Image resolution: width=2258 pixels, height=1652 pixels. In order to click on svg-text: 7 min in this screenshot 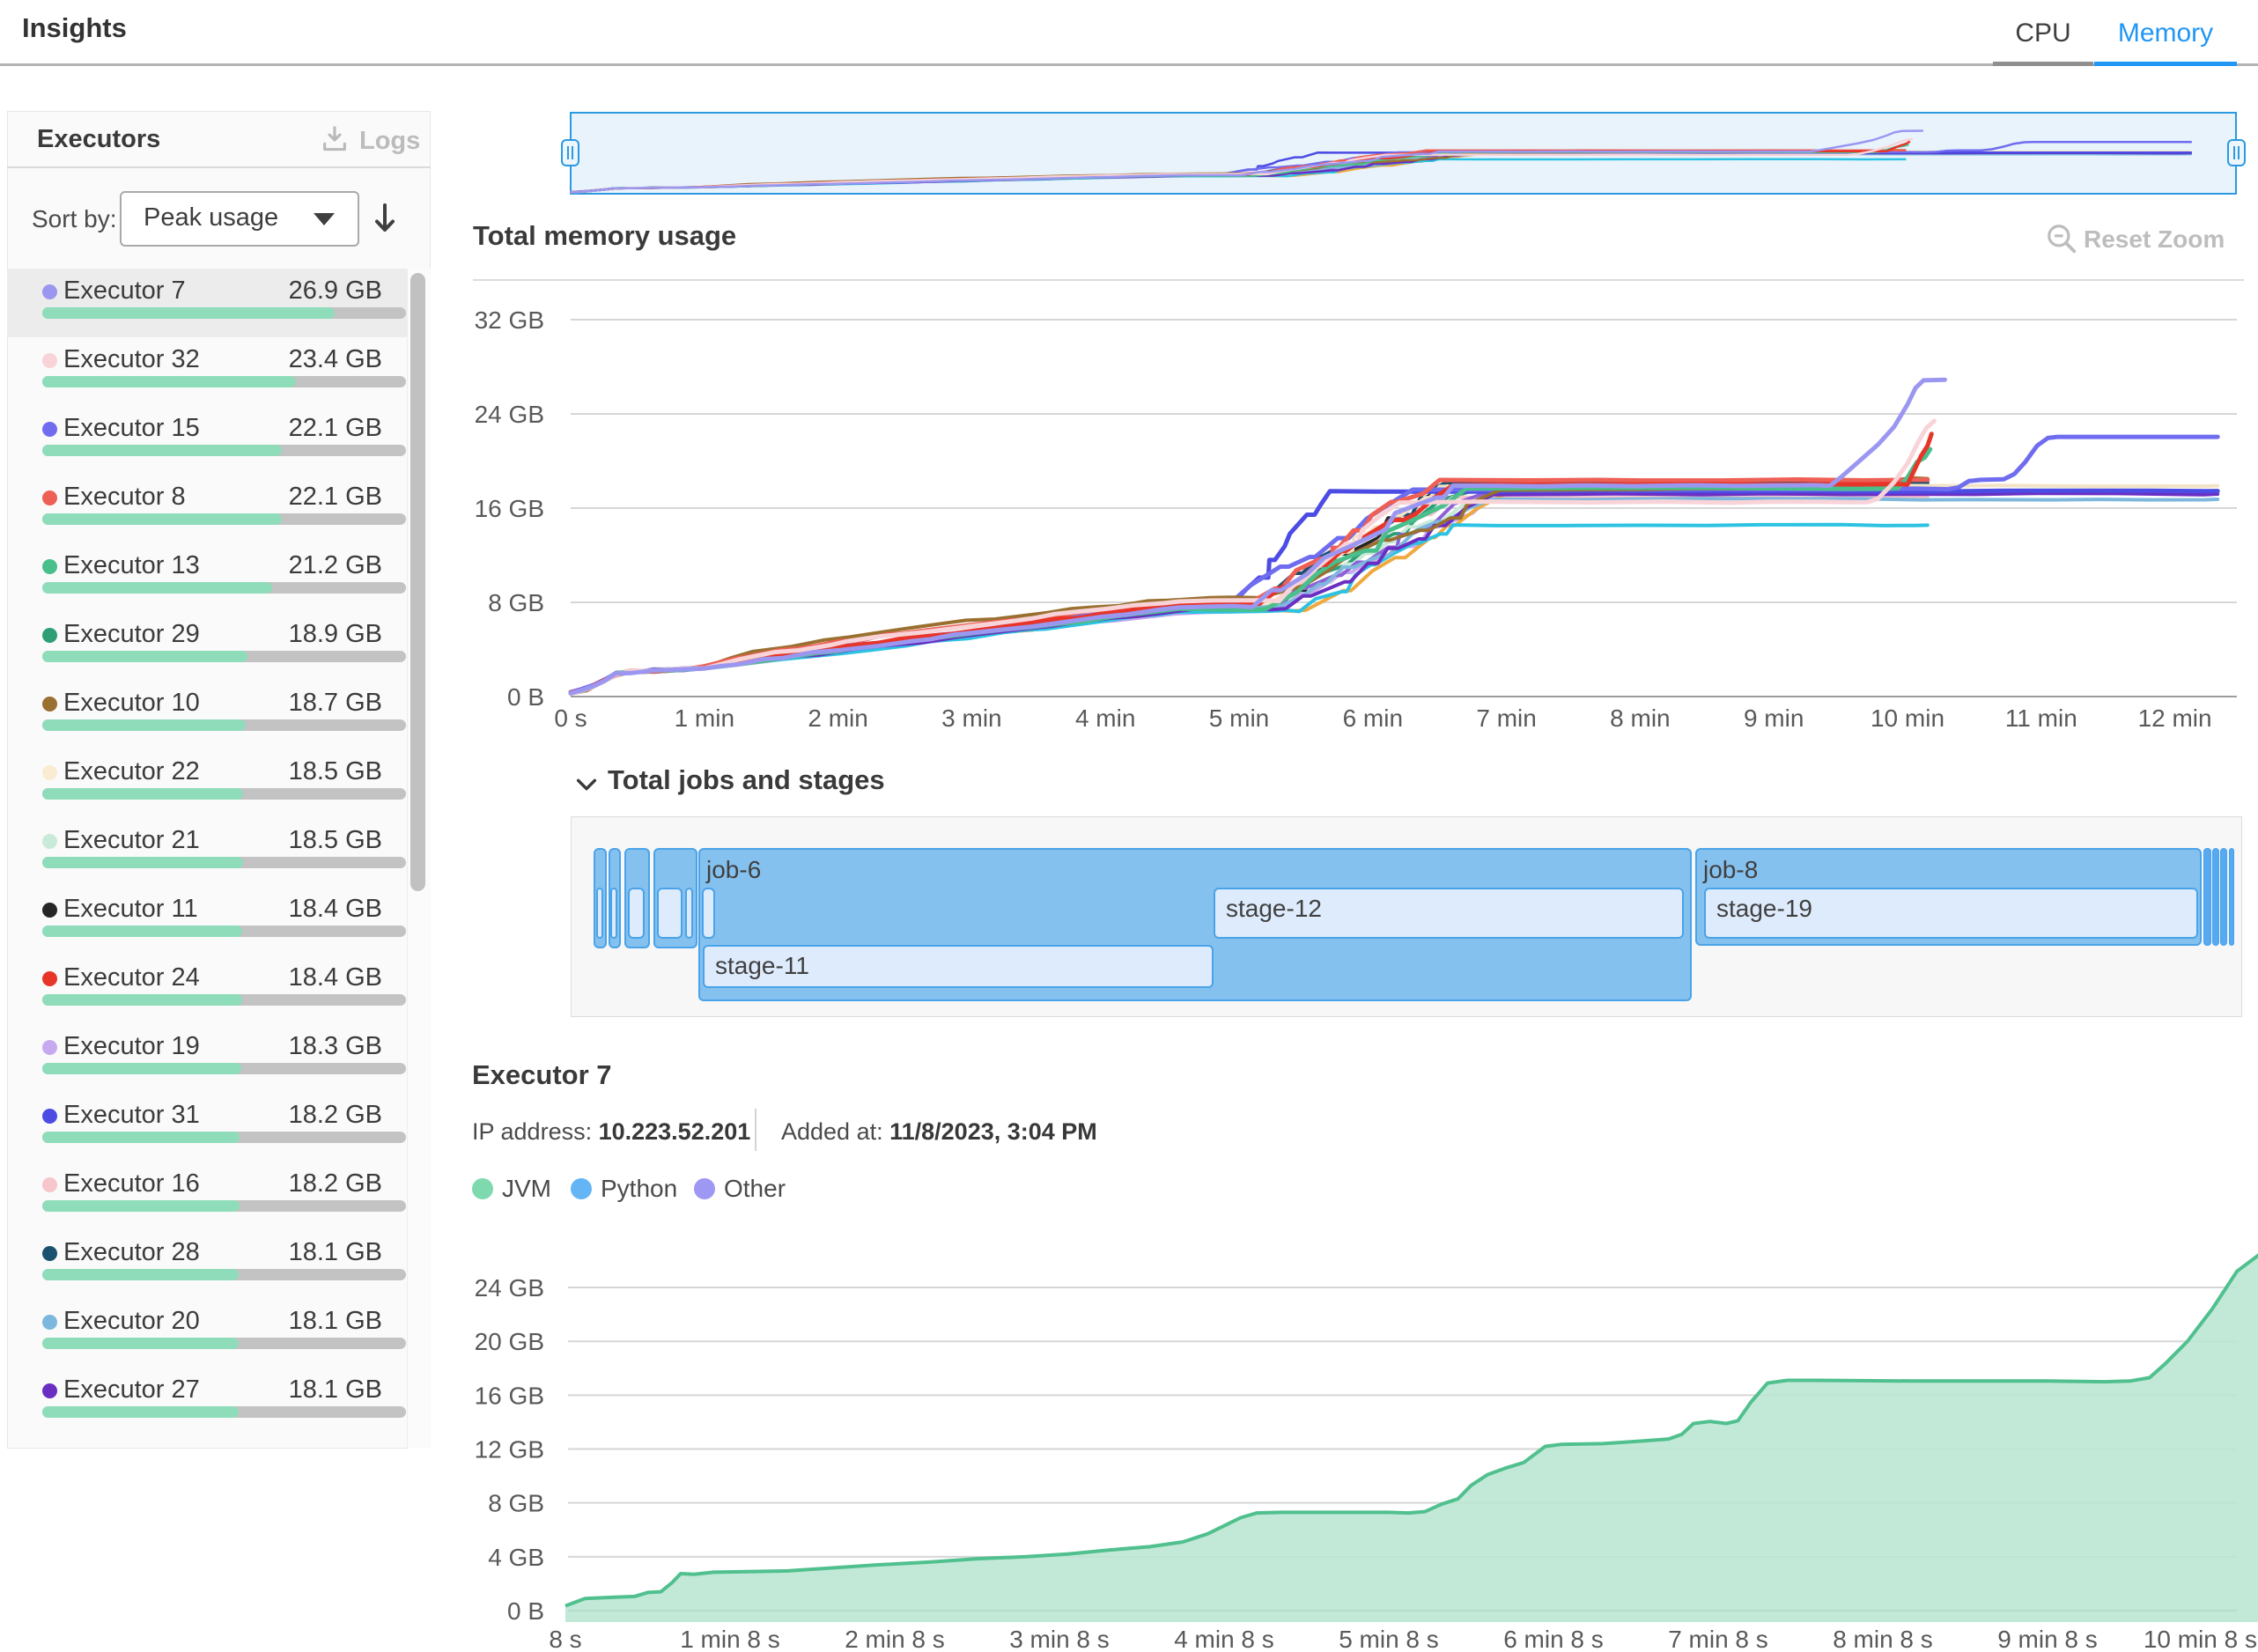, I will do `click(1506, 718)`.